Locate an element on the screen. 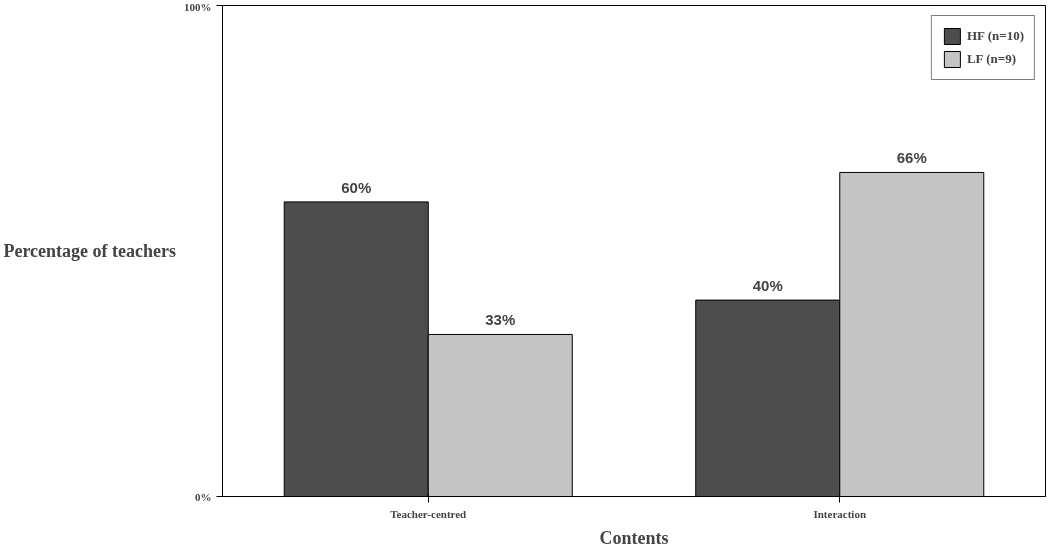 The image size is (1058, 558). x-axis-title: Contents is located at coordinates (634, 537).